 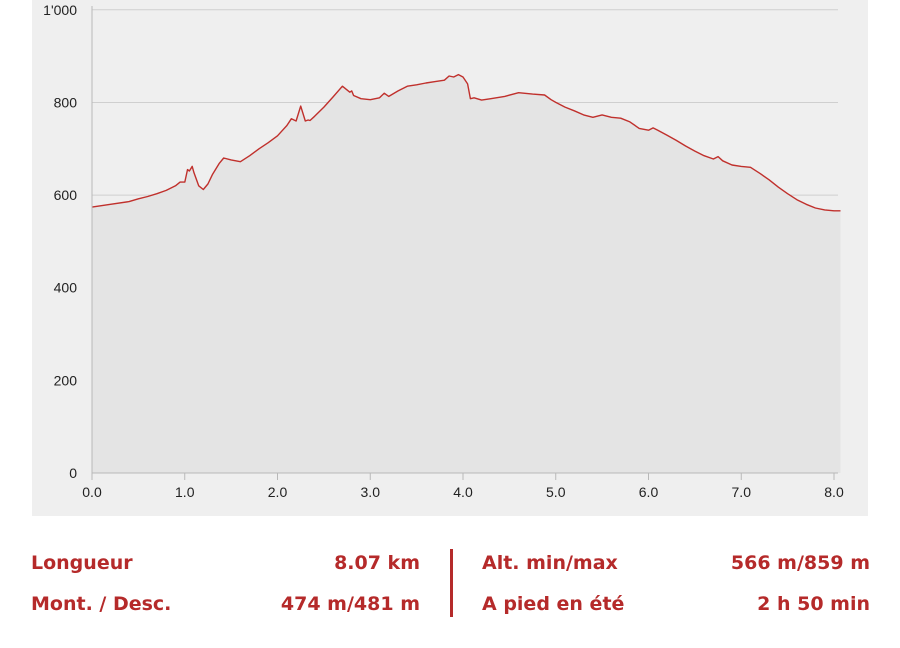 What do you see at coordinates (66, 195) in the screenshot?
I see `y-tick-label-600: 600` at bounding box center [66, 195].